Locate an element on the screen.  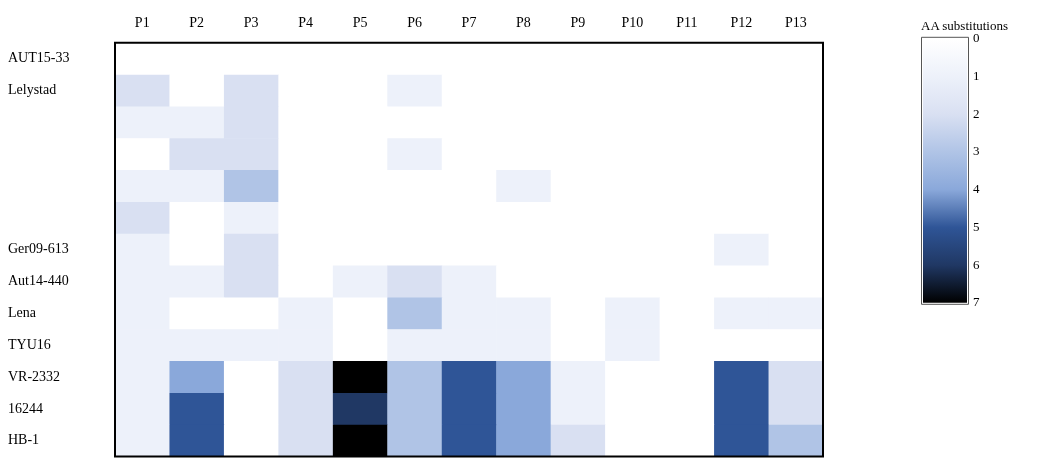
legend-title: AA substitutions is located at coordinates (965, 25).